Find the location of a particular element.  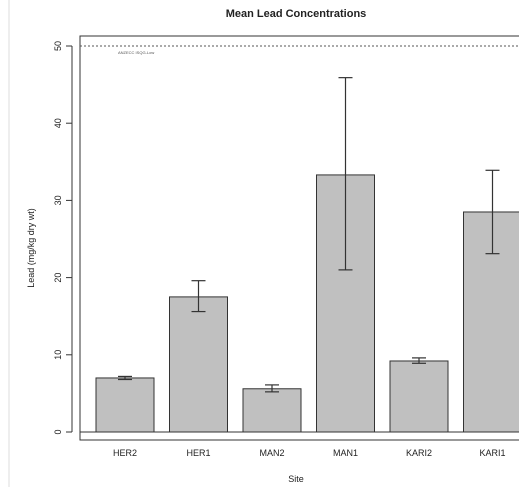

chart-title: Mean Lead Concentrations is located at coordinates (296, 14).